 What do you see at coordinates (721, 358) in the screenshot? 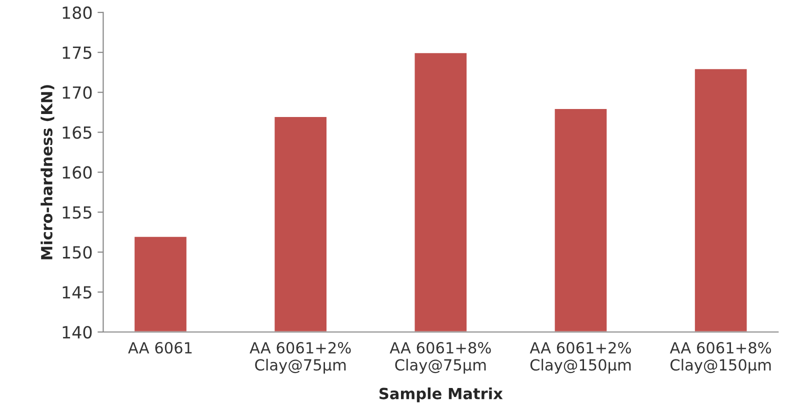
I see `x-tick-label: AA 6061+8% Clay@150µm` at bounding box center [721, 358].